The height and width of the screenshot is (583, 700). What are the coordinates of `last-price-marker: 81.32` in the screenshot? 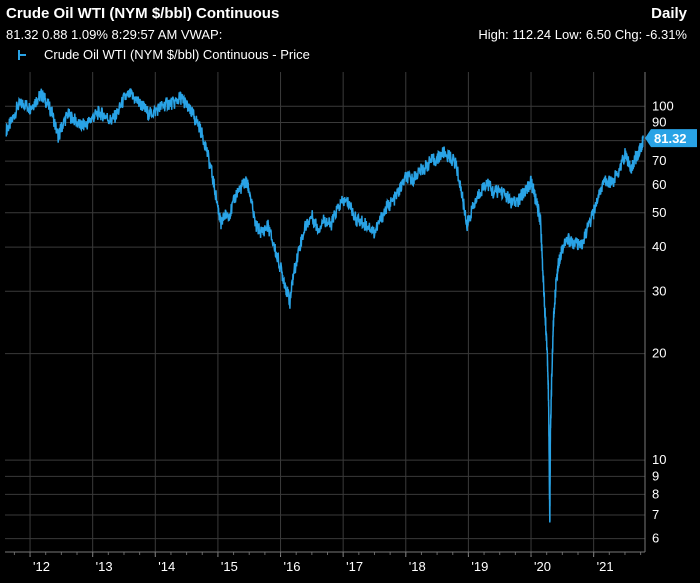 It's located at (671, 138).